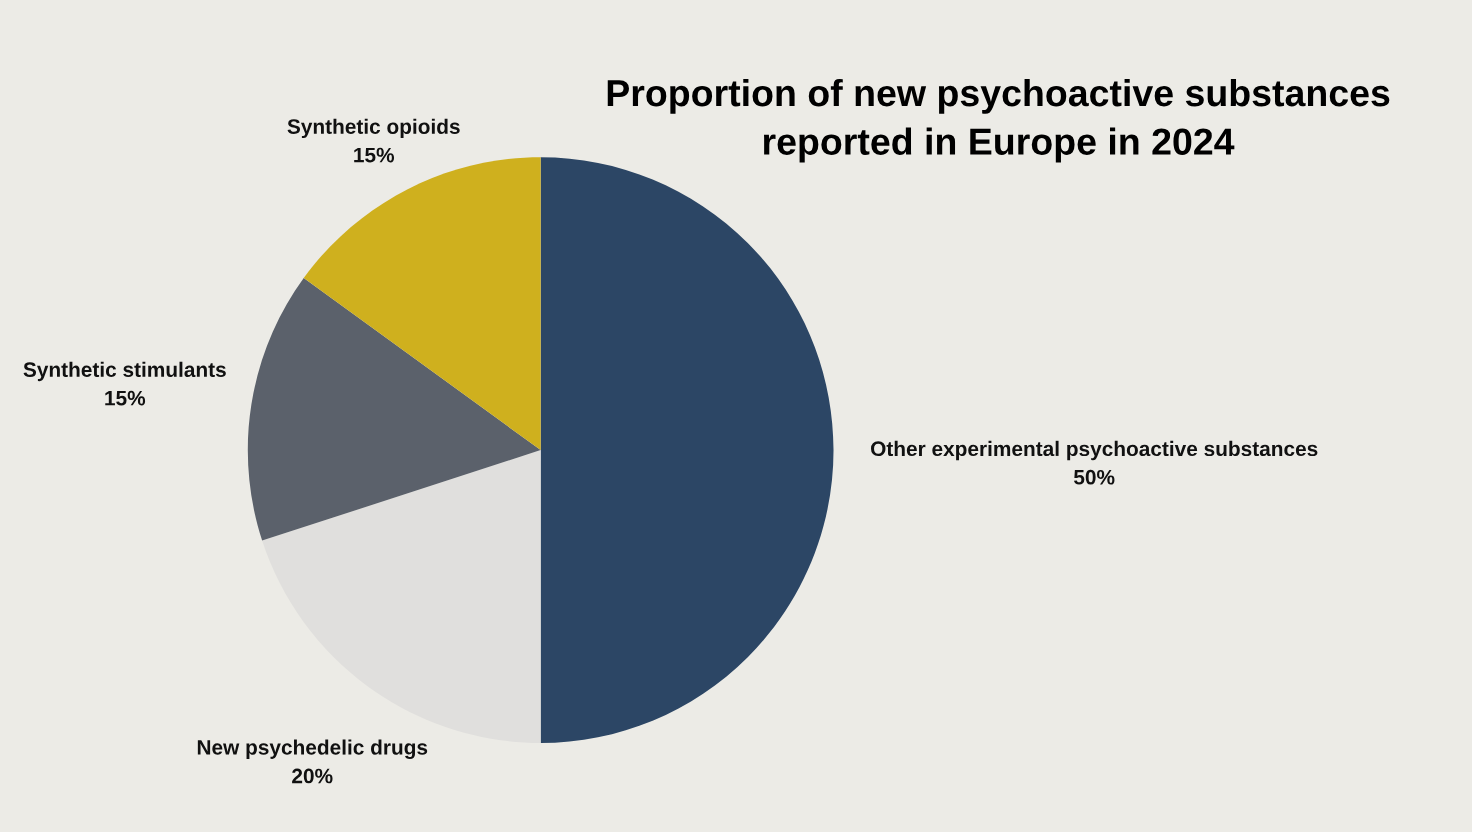 Image resolution: width=1472 pixels, height=832 pixels. What do you see at coordinates (373, 128) in the screenshot?
I see `slice-label: Synthetic opioids` at bounding box center [373, 128].